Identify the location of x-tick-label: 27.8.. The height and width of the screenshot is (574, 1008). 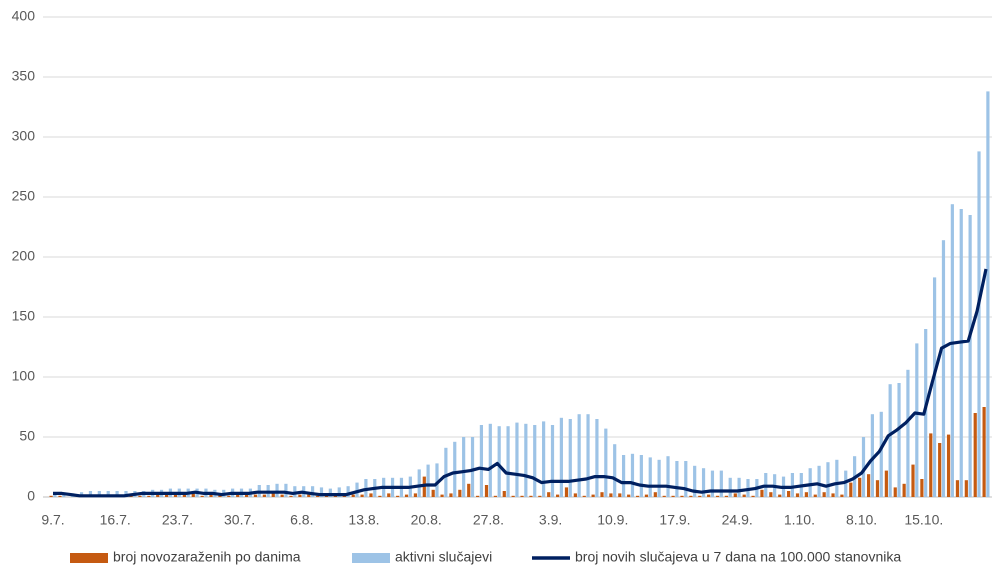
(488, 520).